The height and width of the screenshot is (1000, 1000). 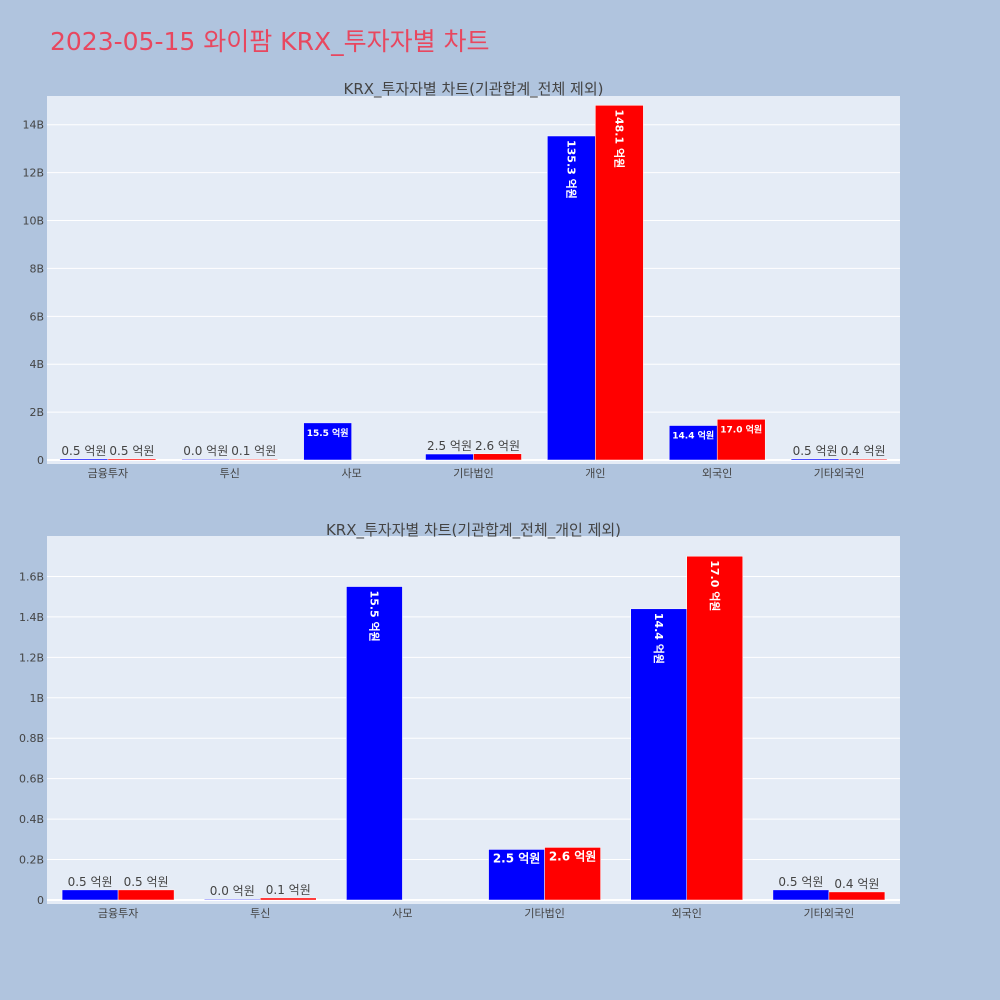 I want to click on y-tick-label: 10B, so click(x=33, y=221).